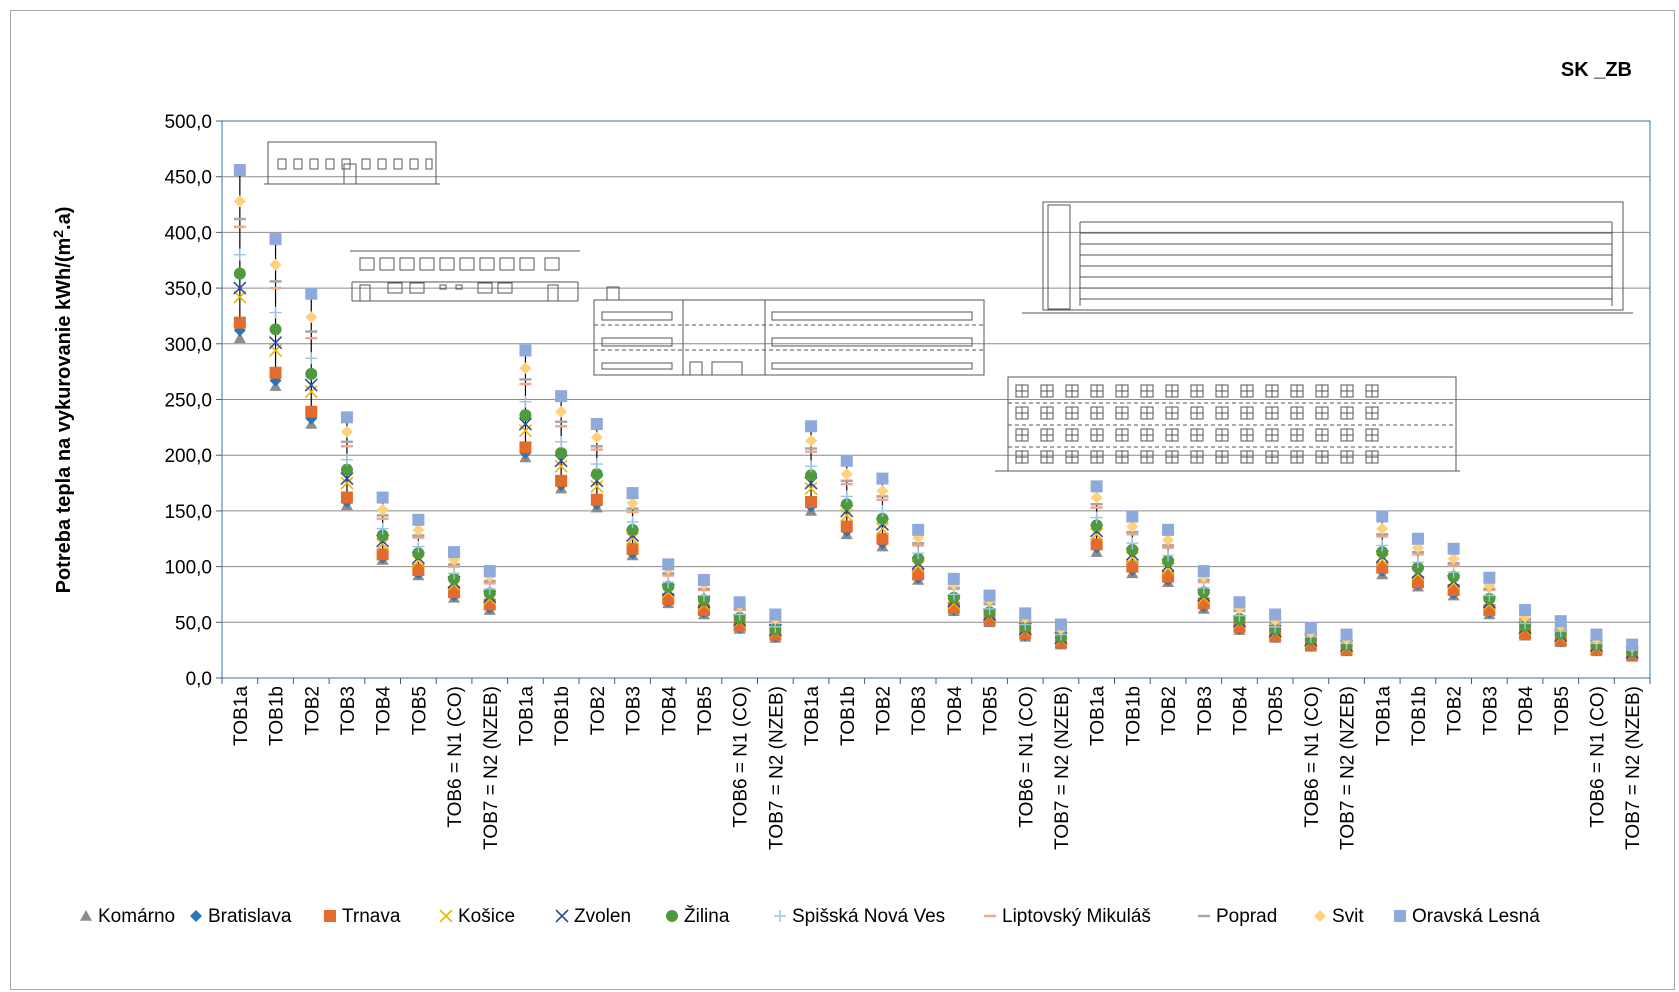  Describe the element at coordinates (277, 716) in the screenshot. I see `x-category-label: TOB1b` at that location.